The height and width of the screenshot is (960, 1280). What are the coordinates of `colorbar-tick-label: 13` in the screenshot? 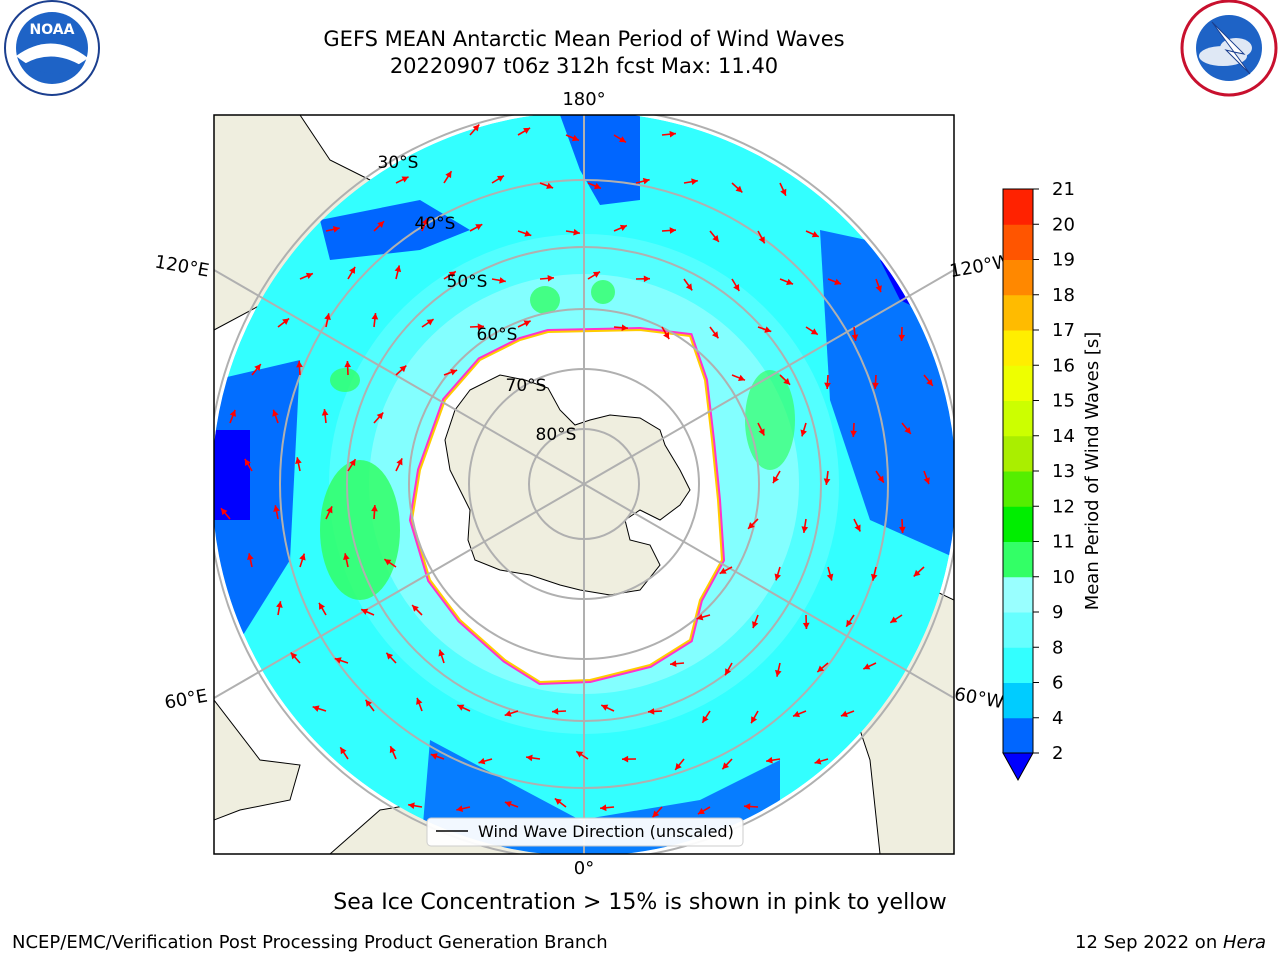 It's located at (1063, 471).